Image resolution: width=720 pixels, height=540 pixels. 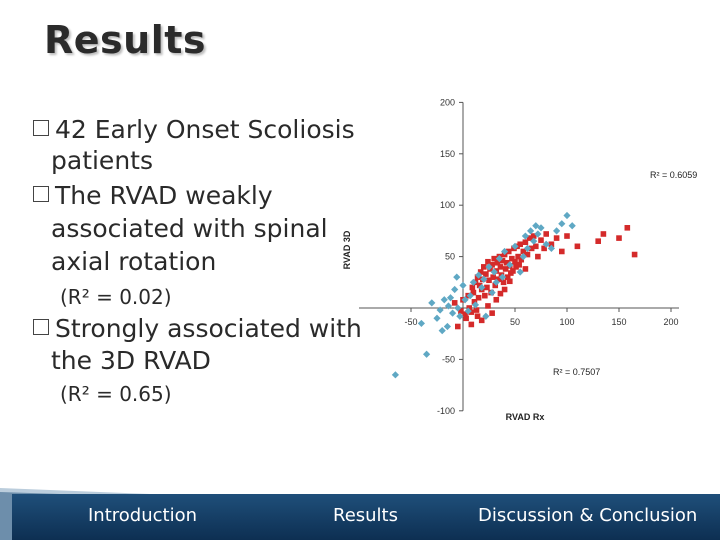 I want to click on bullet-1: 42 Early Onset Scoliosis, so click(x=194, y=130).